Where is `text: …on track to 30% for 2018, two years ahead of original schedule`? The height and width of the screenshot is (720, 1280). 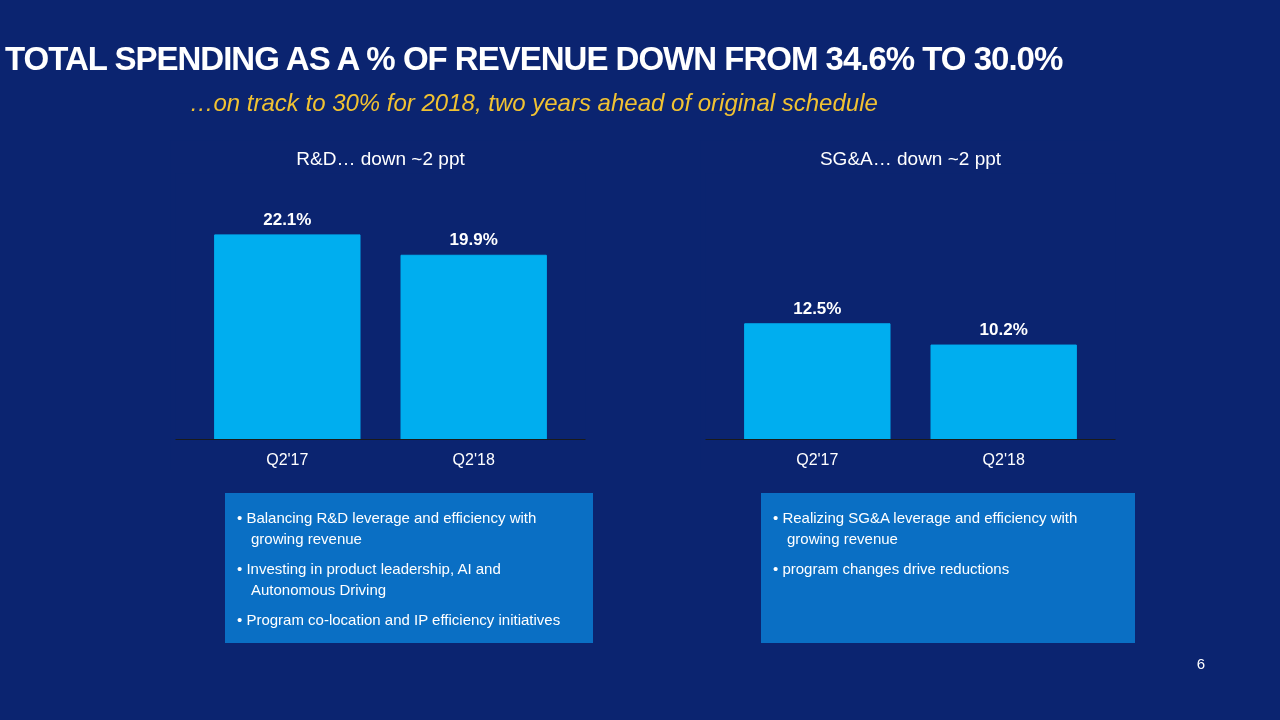 text: …on track to 30% for 2018, two years ahead of original schedule is located at coordinates (533, 103).